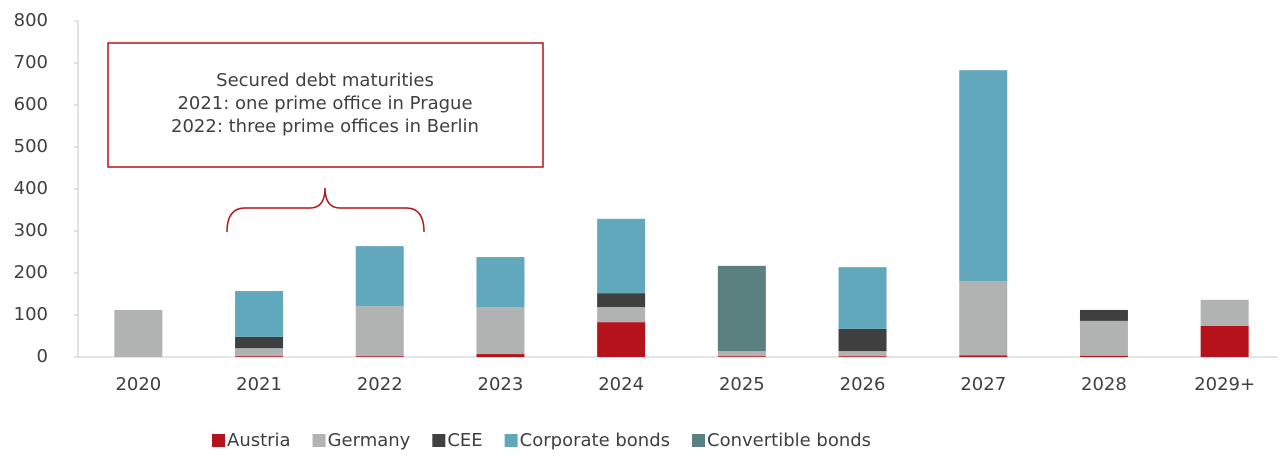 Image resolution: width=1280 pixels, height=456 pixels. I want to click on annotation-box, so click(325, 105).